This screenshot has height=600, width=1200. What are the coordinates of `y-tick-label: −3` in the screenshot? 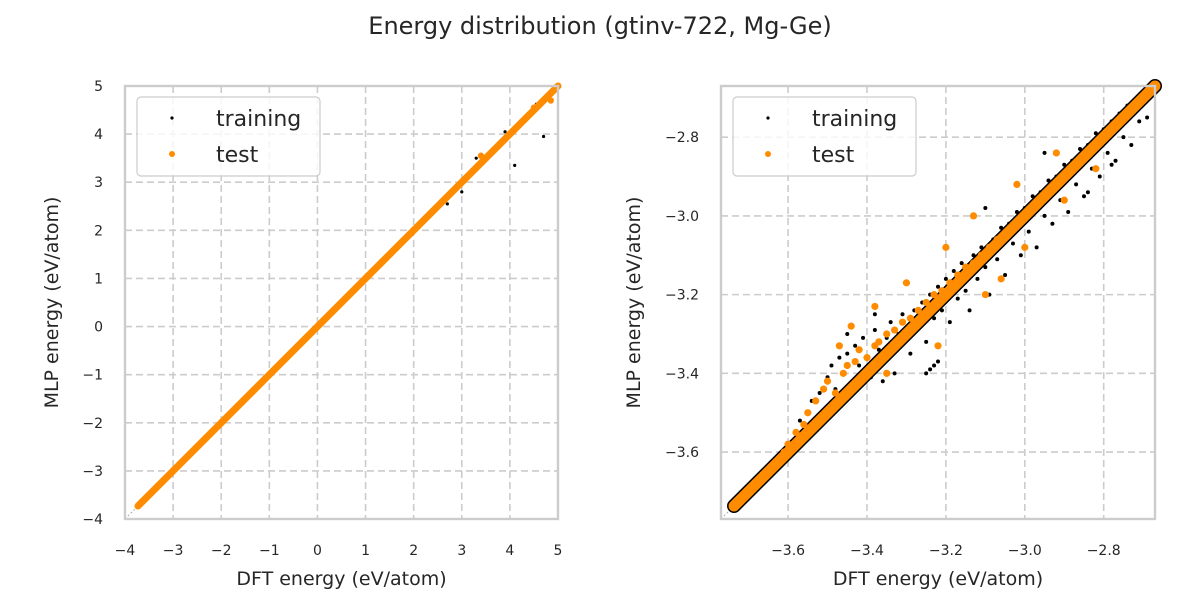 It's located at (92, 472).